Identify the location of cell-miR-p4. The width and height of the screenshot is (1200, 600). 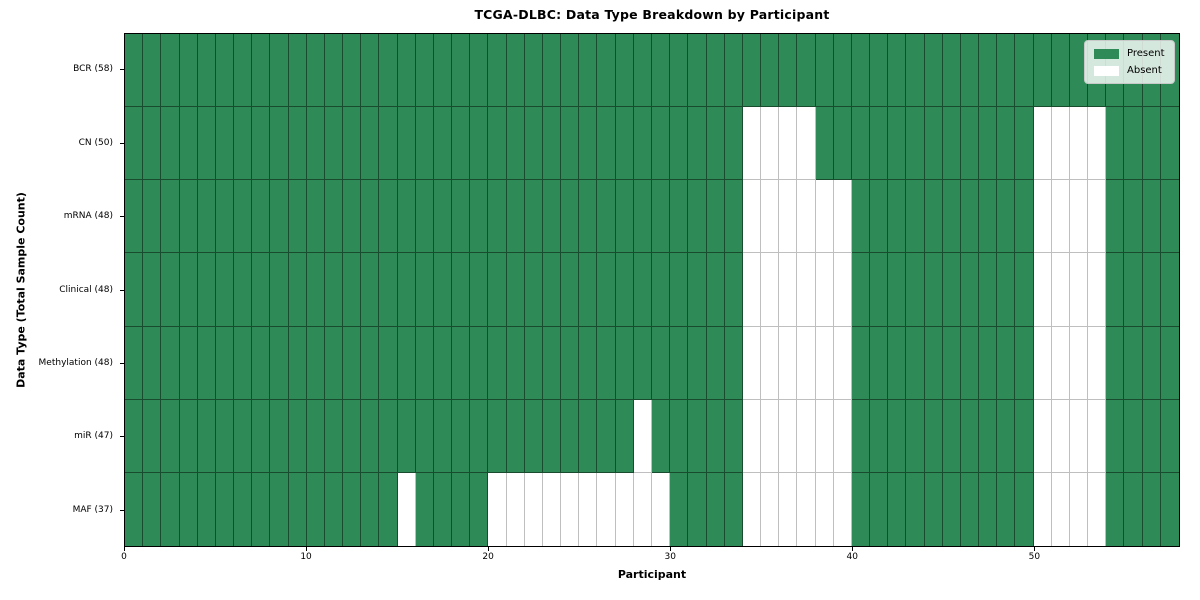
(206, 436).